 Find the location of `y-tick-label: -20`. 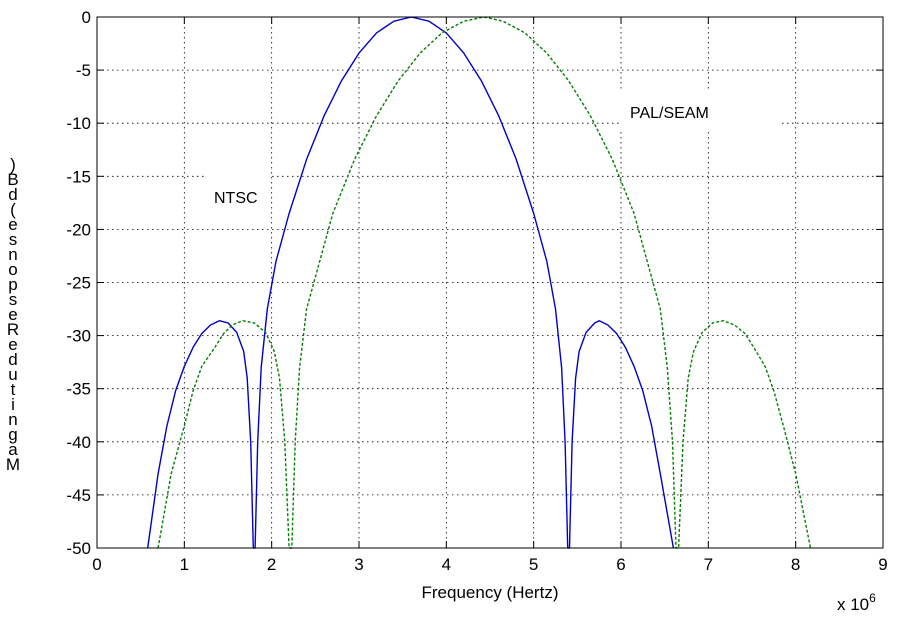

y-tick-label: -20 is located at coordinates (78, 229).